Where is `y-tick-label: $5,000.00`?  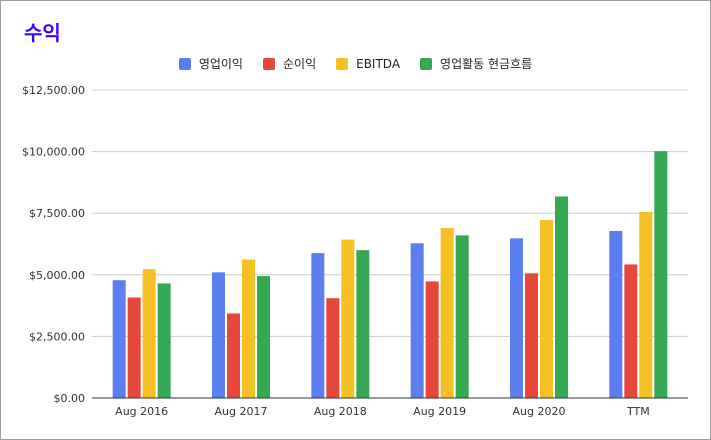
y-tick-label: $5,000.00 is located at coordinates (57, 275).